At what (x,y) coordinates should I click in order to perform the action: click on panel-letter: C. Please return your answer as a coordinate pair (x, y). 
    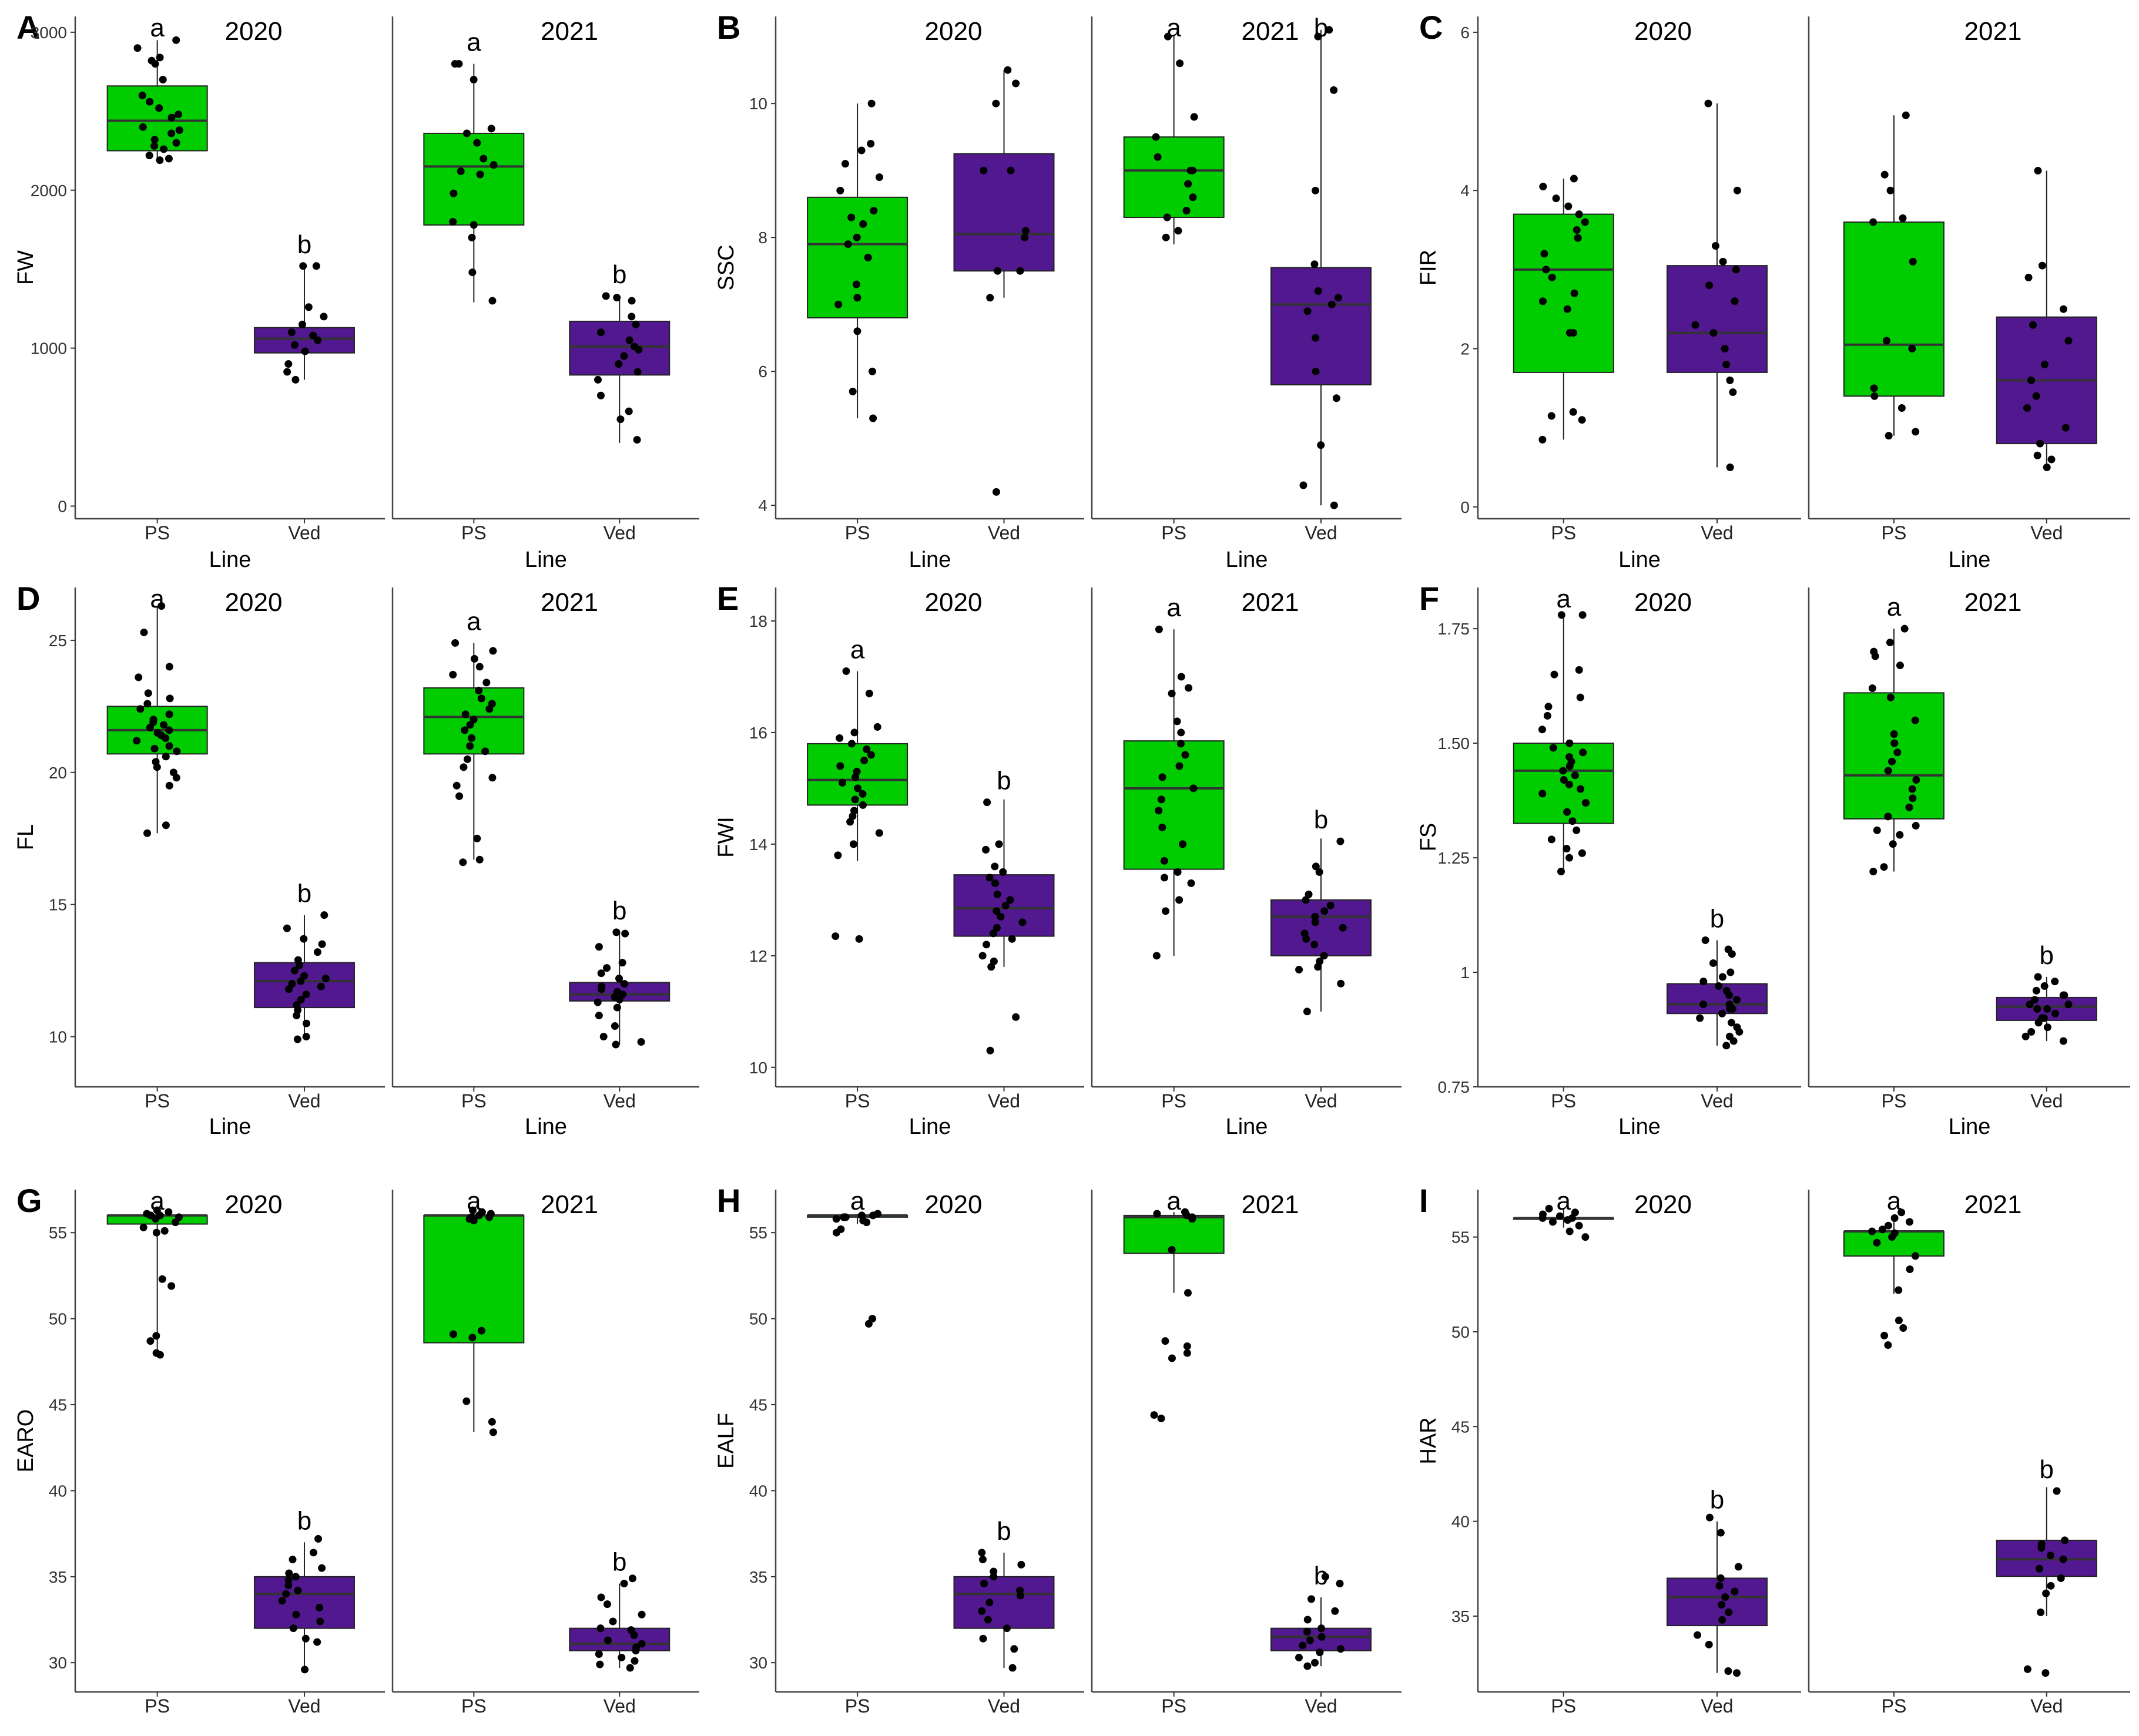
    Looking at the image, I should click on (1431, 27).